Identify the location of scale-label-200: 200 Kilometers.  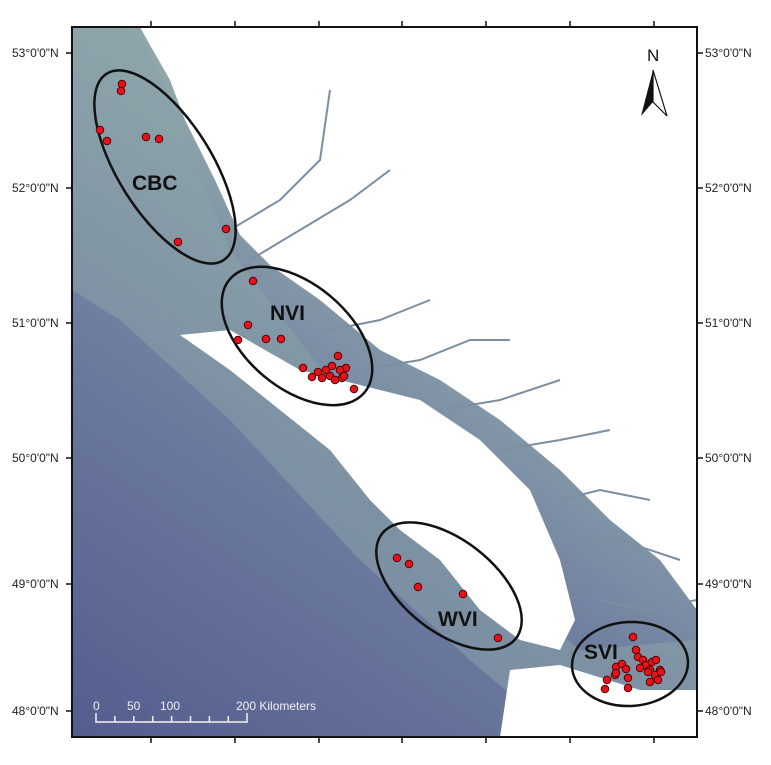
(276, 706).